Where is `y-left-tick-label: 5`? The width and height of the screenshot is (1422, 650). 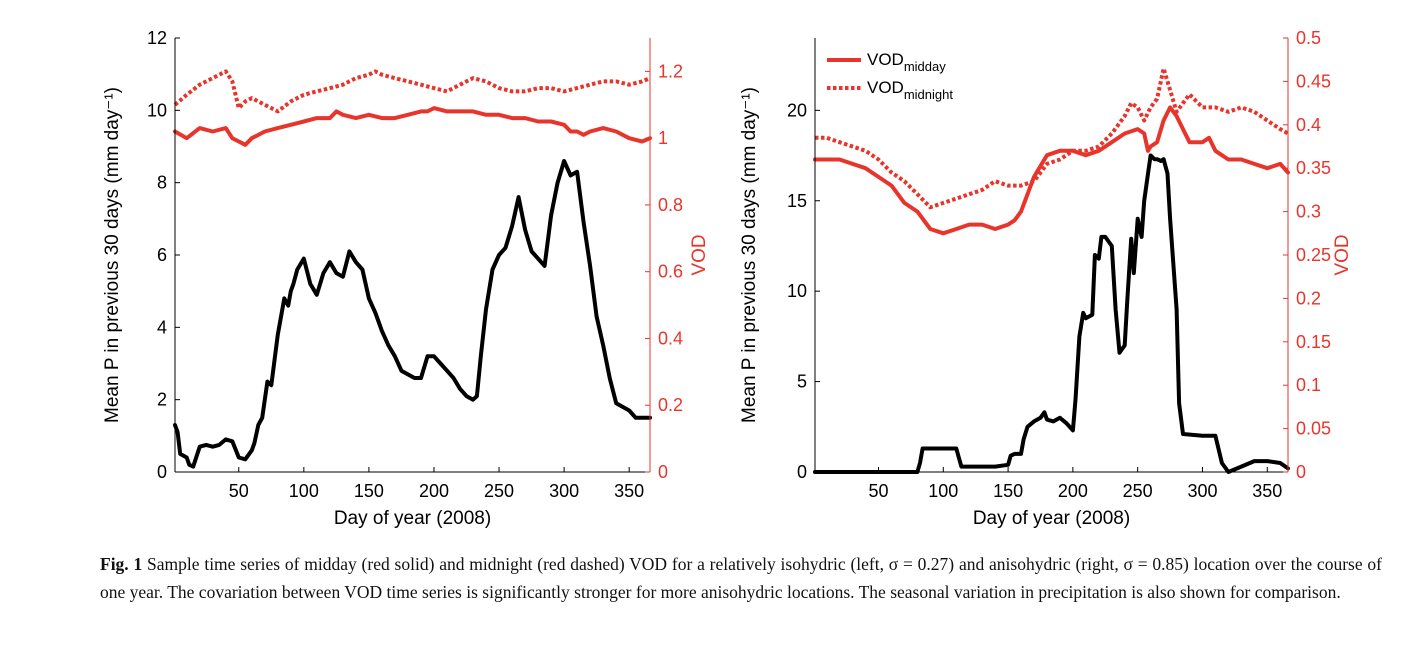 y-left-tick-label: 5 is located at coordinates (802, 382).